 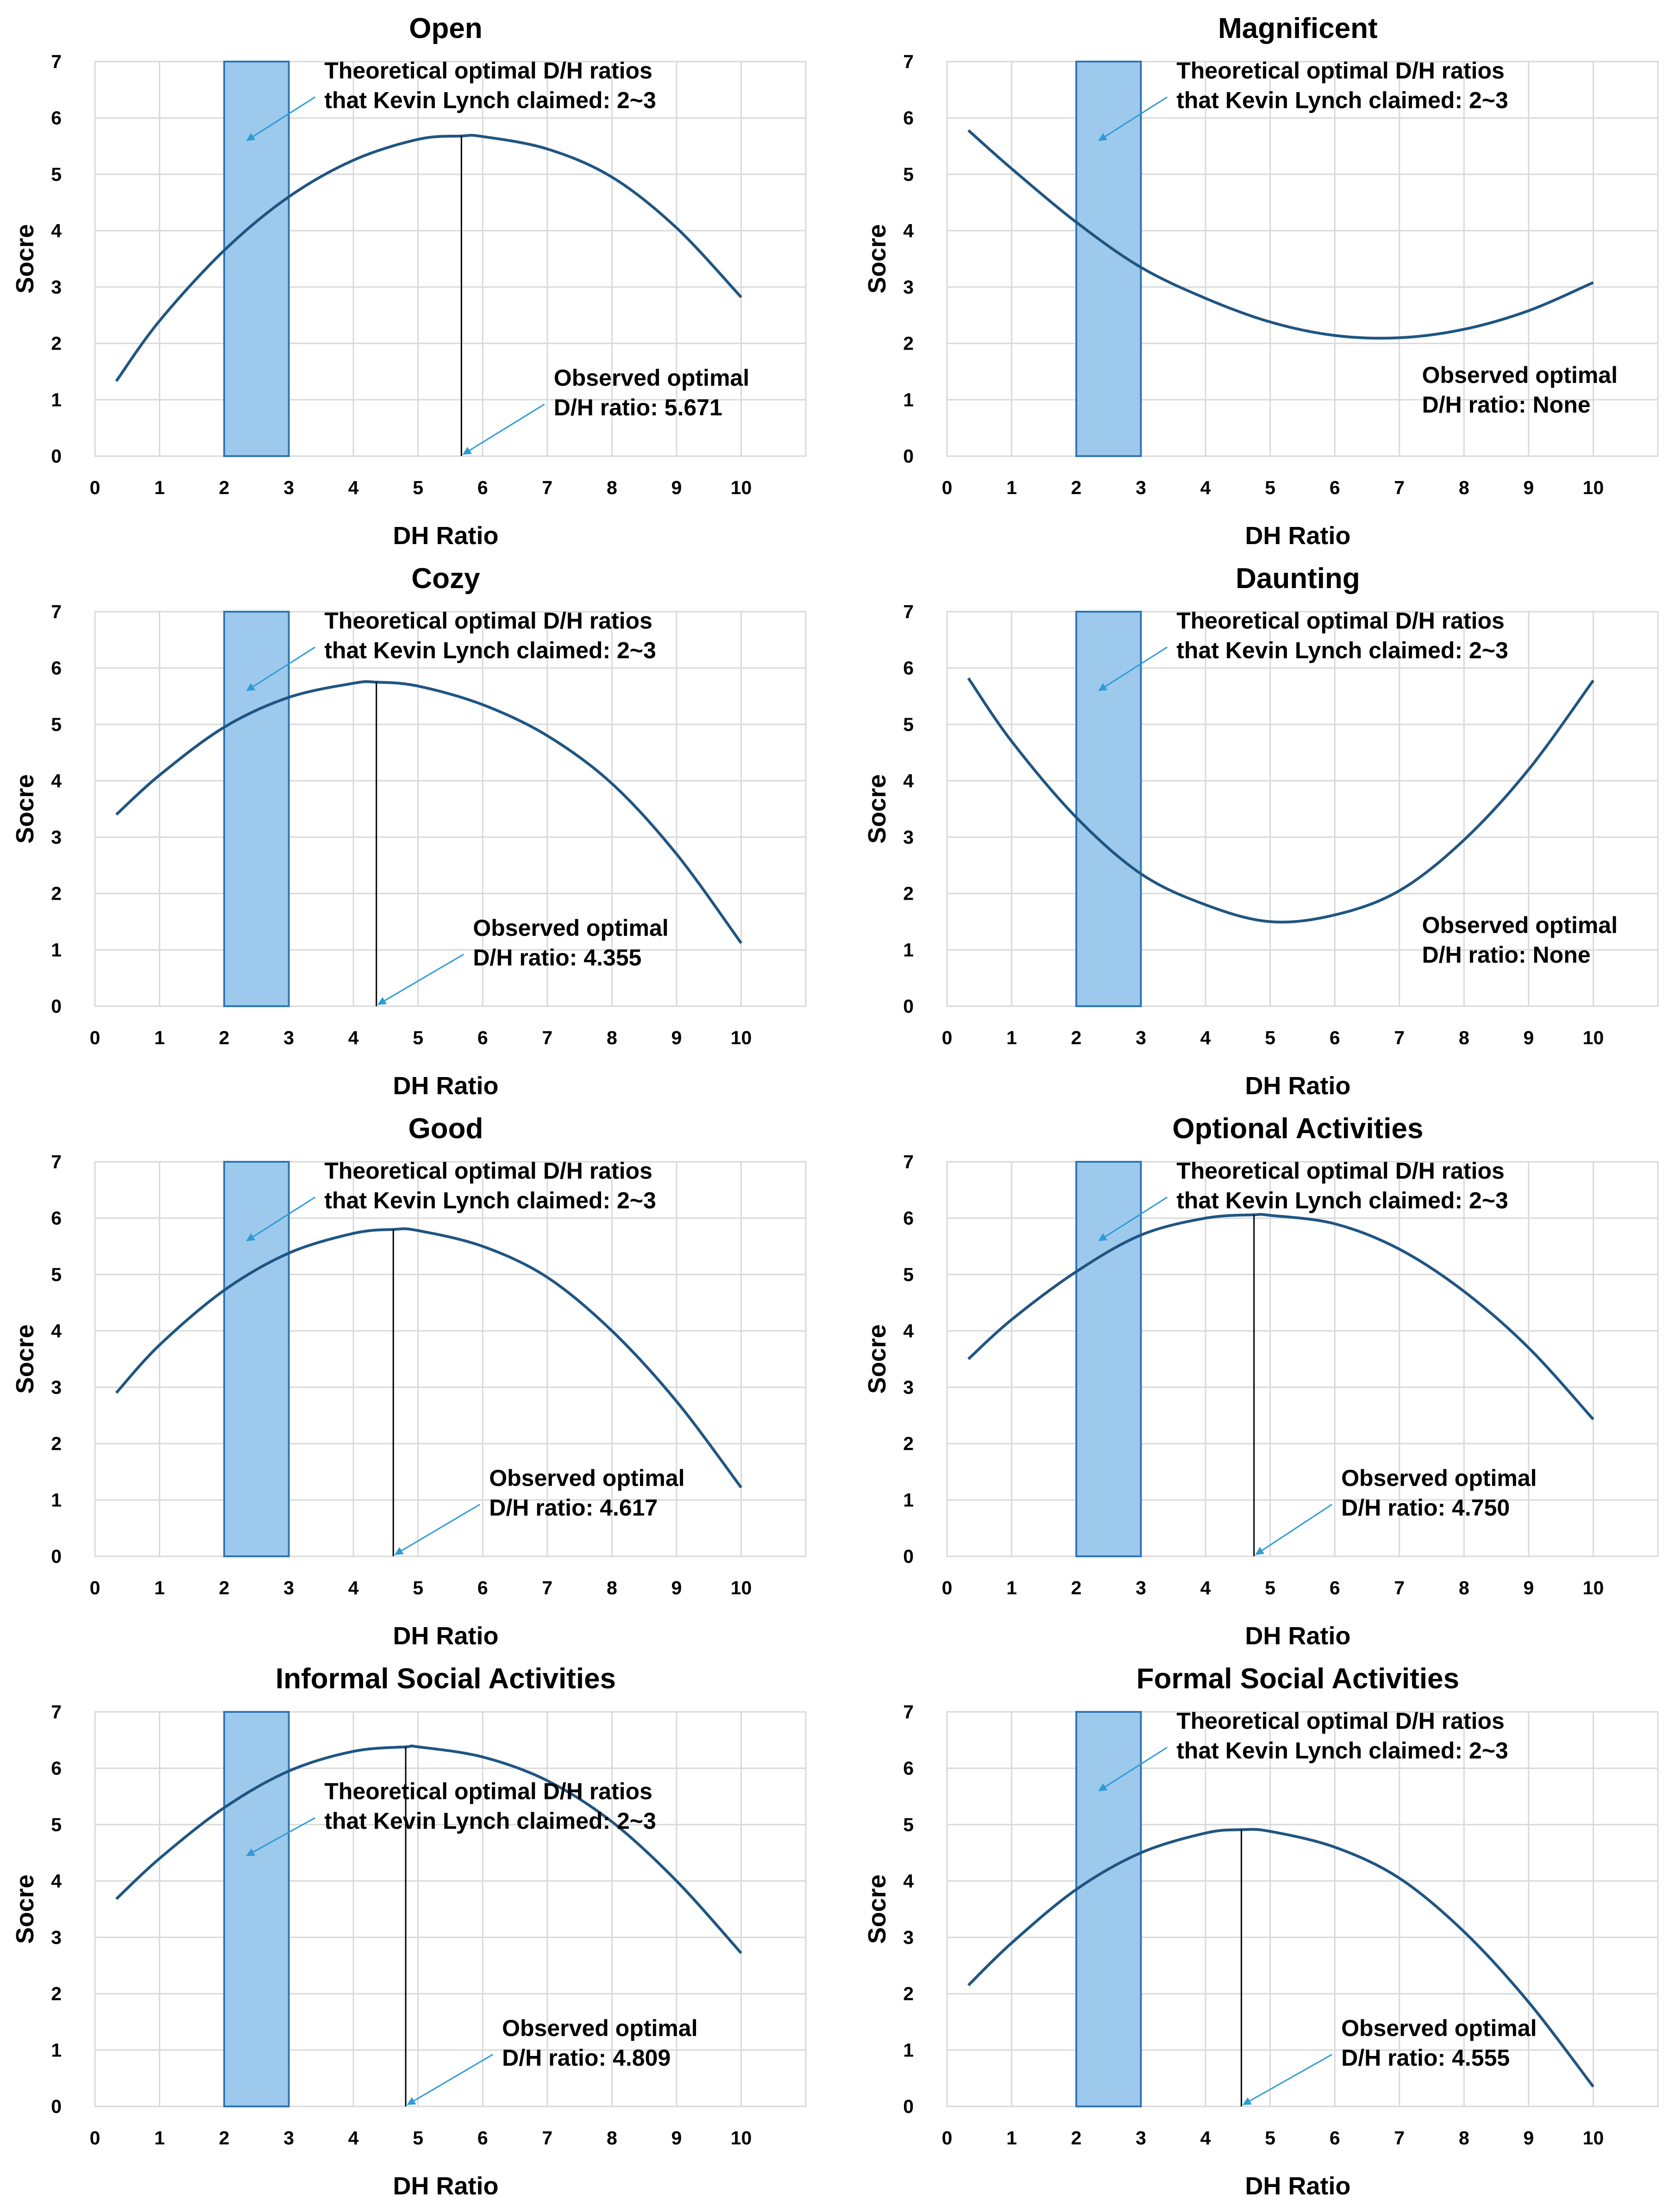 What do you see at coordinates (56, 1768) in the screenshot?
I see `y-tick-label: 6` at bounding box center [56, 1768].